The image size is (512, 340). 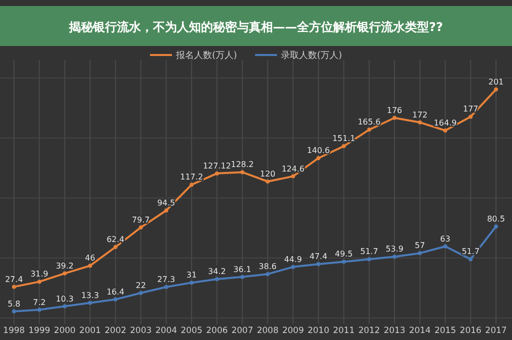 What do you see at coordinates (395, 331) in the screenshot?
I see `x-tick-label: 2013` at bounding box center [395, 331].